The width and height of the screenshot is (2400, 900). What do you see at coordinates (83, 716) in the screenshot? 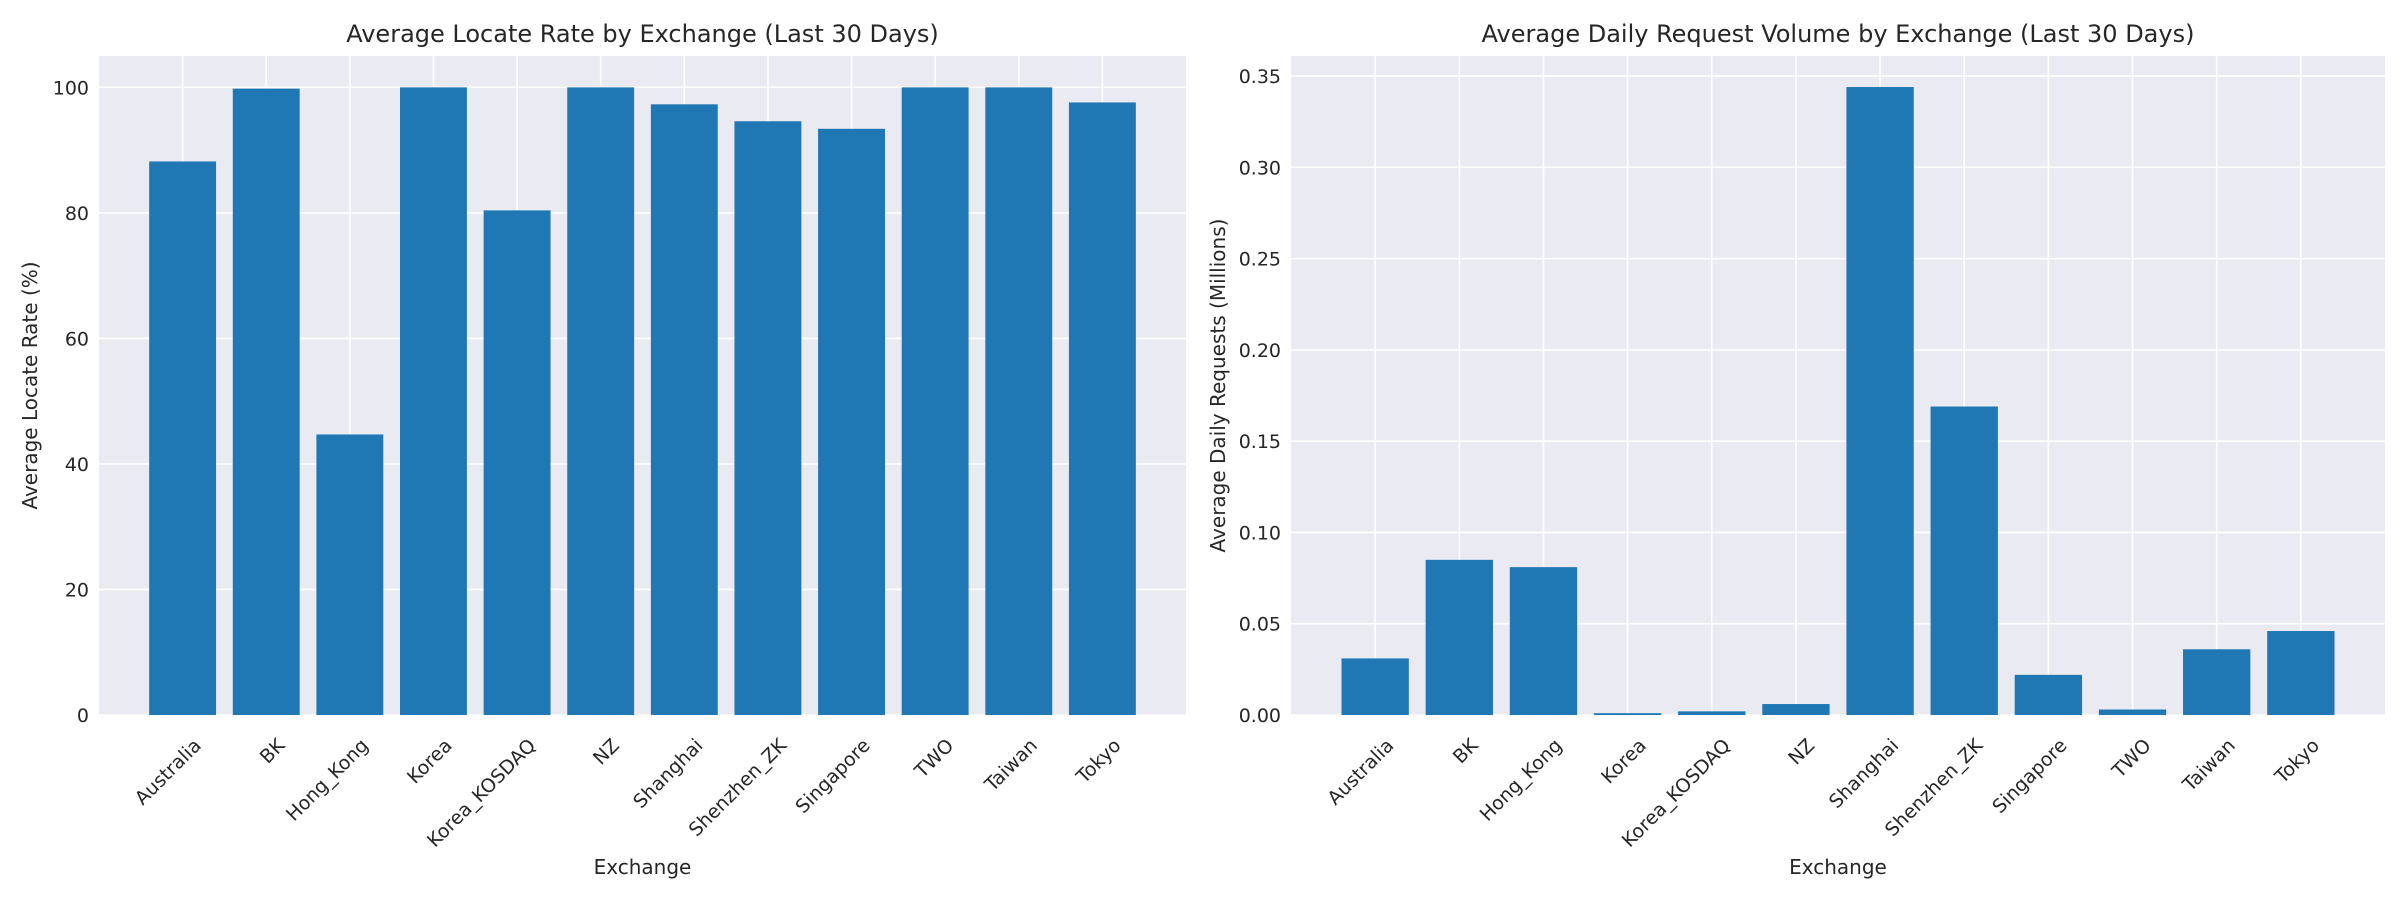
I see `y-tick-label: 0` at bounding box center [83, 716].